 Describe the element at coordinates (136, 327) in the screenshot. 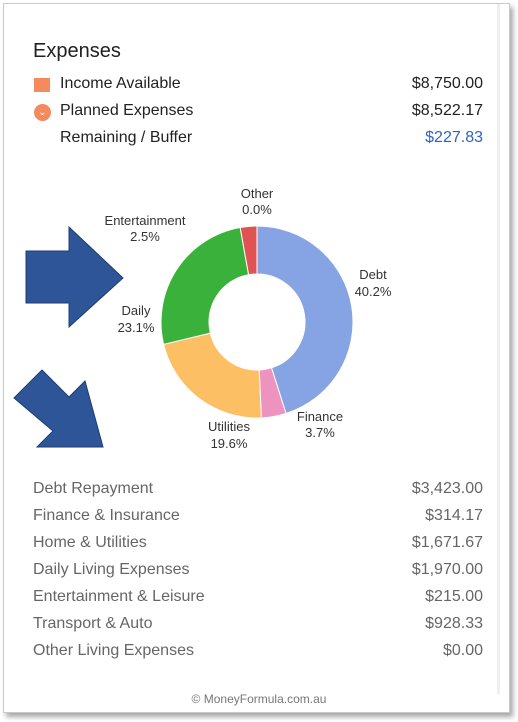

I see `chart-label-daily-value: 23.1%` at that location.